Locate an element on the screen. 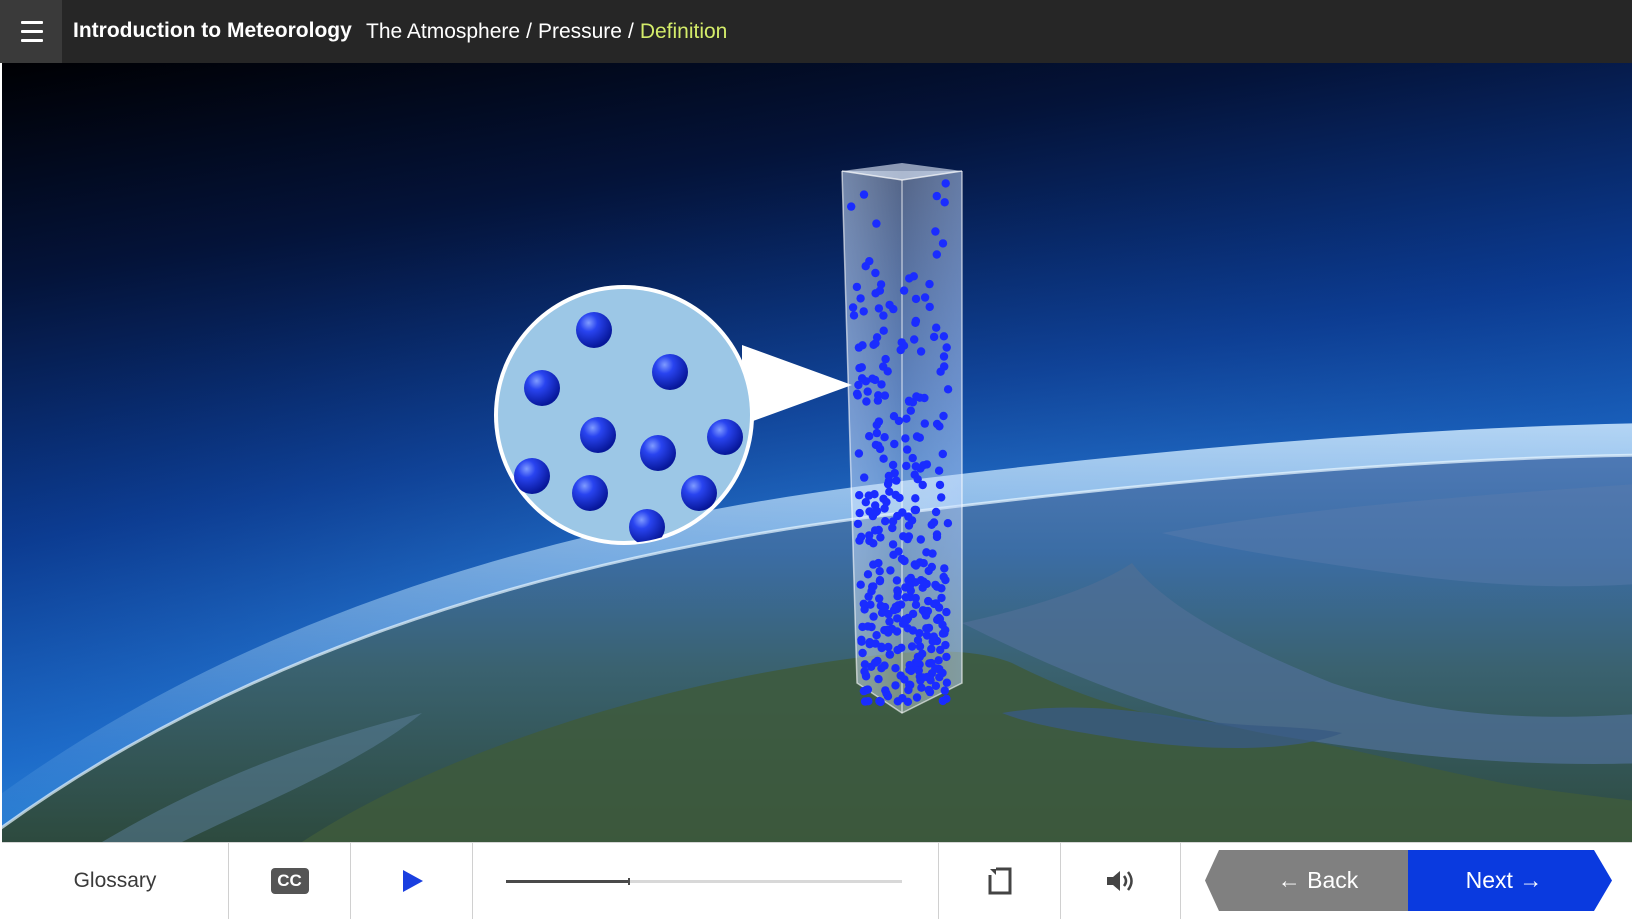 This screenshot has height=919, width=1632. progress-bar is located at coordinates (706, 881).